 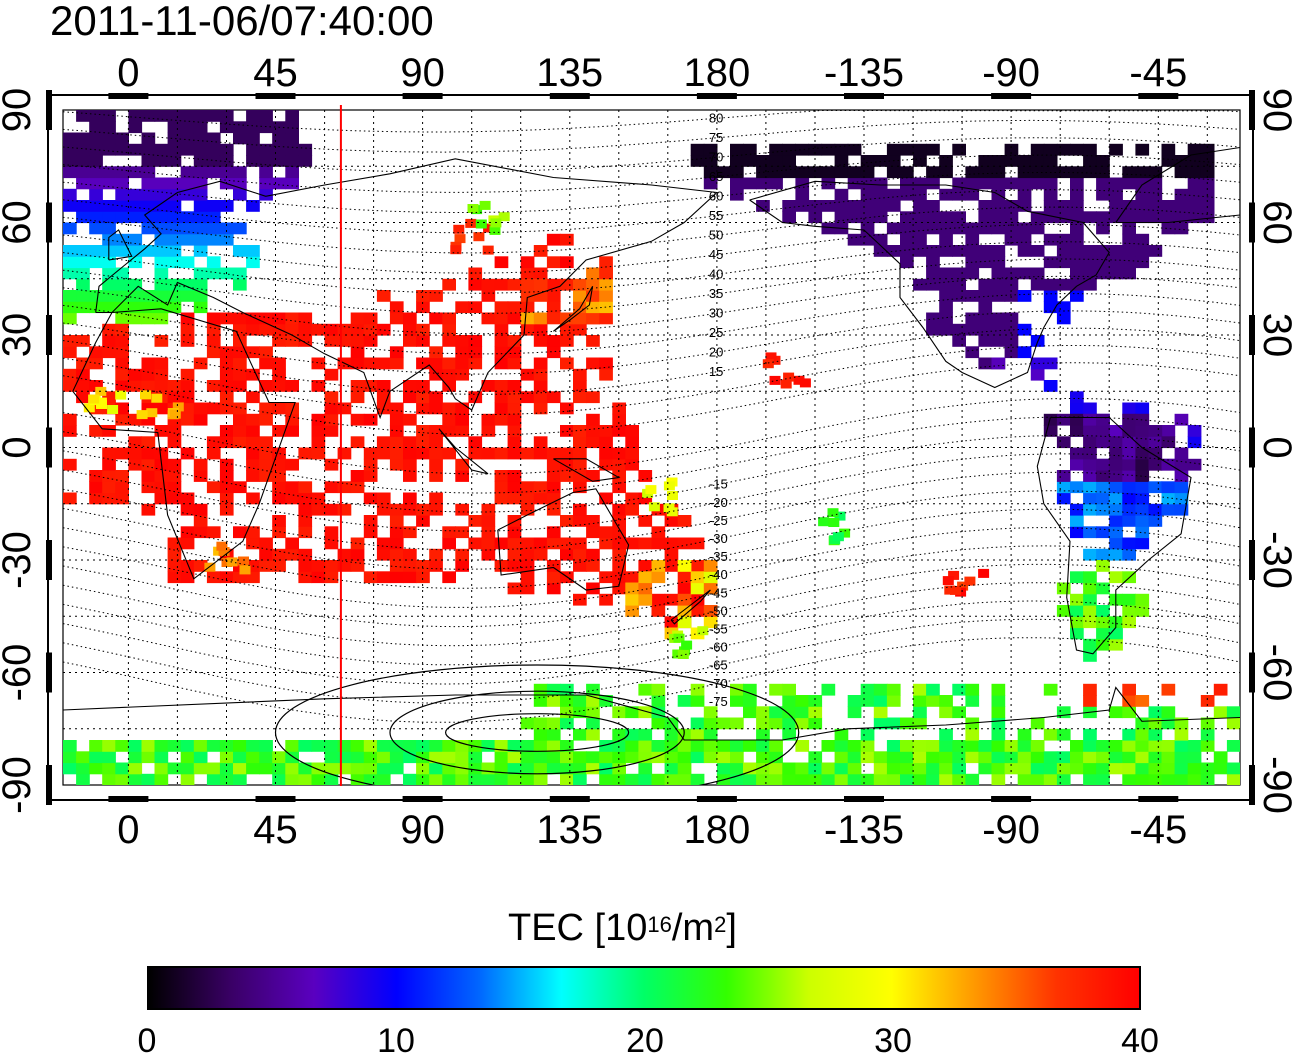 What do you see at coordinates (569, 73) in the screenshot?
I see `top-longitude-label: 135` at bounding box center [569, 73].